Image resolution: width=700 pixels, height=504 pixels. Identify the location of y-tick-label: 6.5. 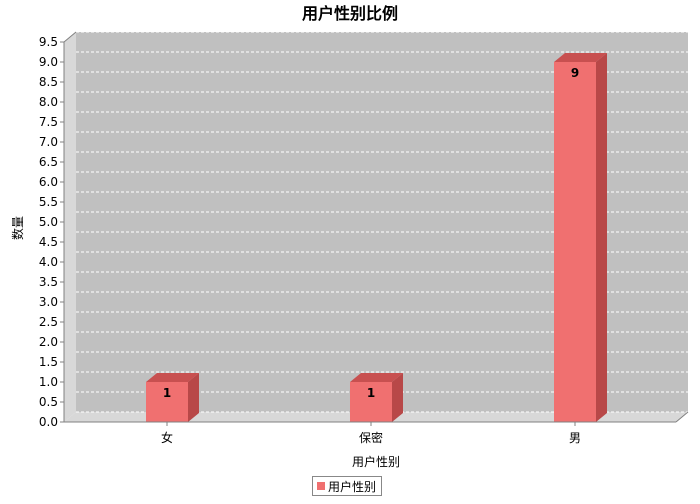
(48, 162).